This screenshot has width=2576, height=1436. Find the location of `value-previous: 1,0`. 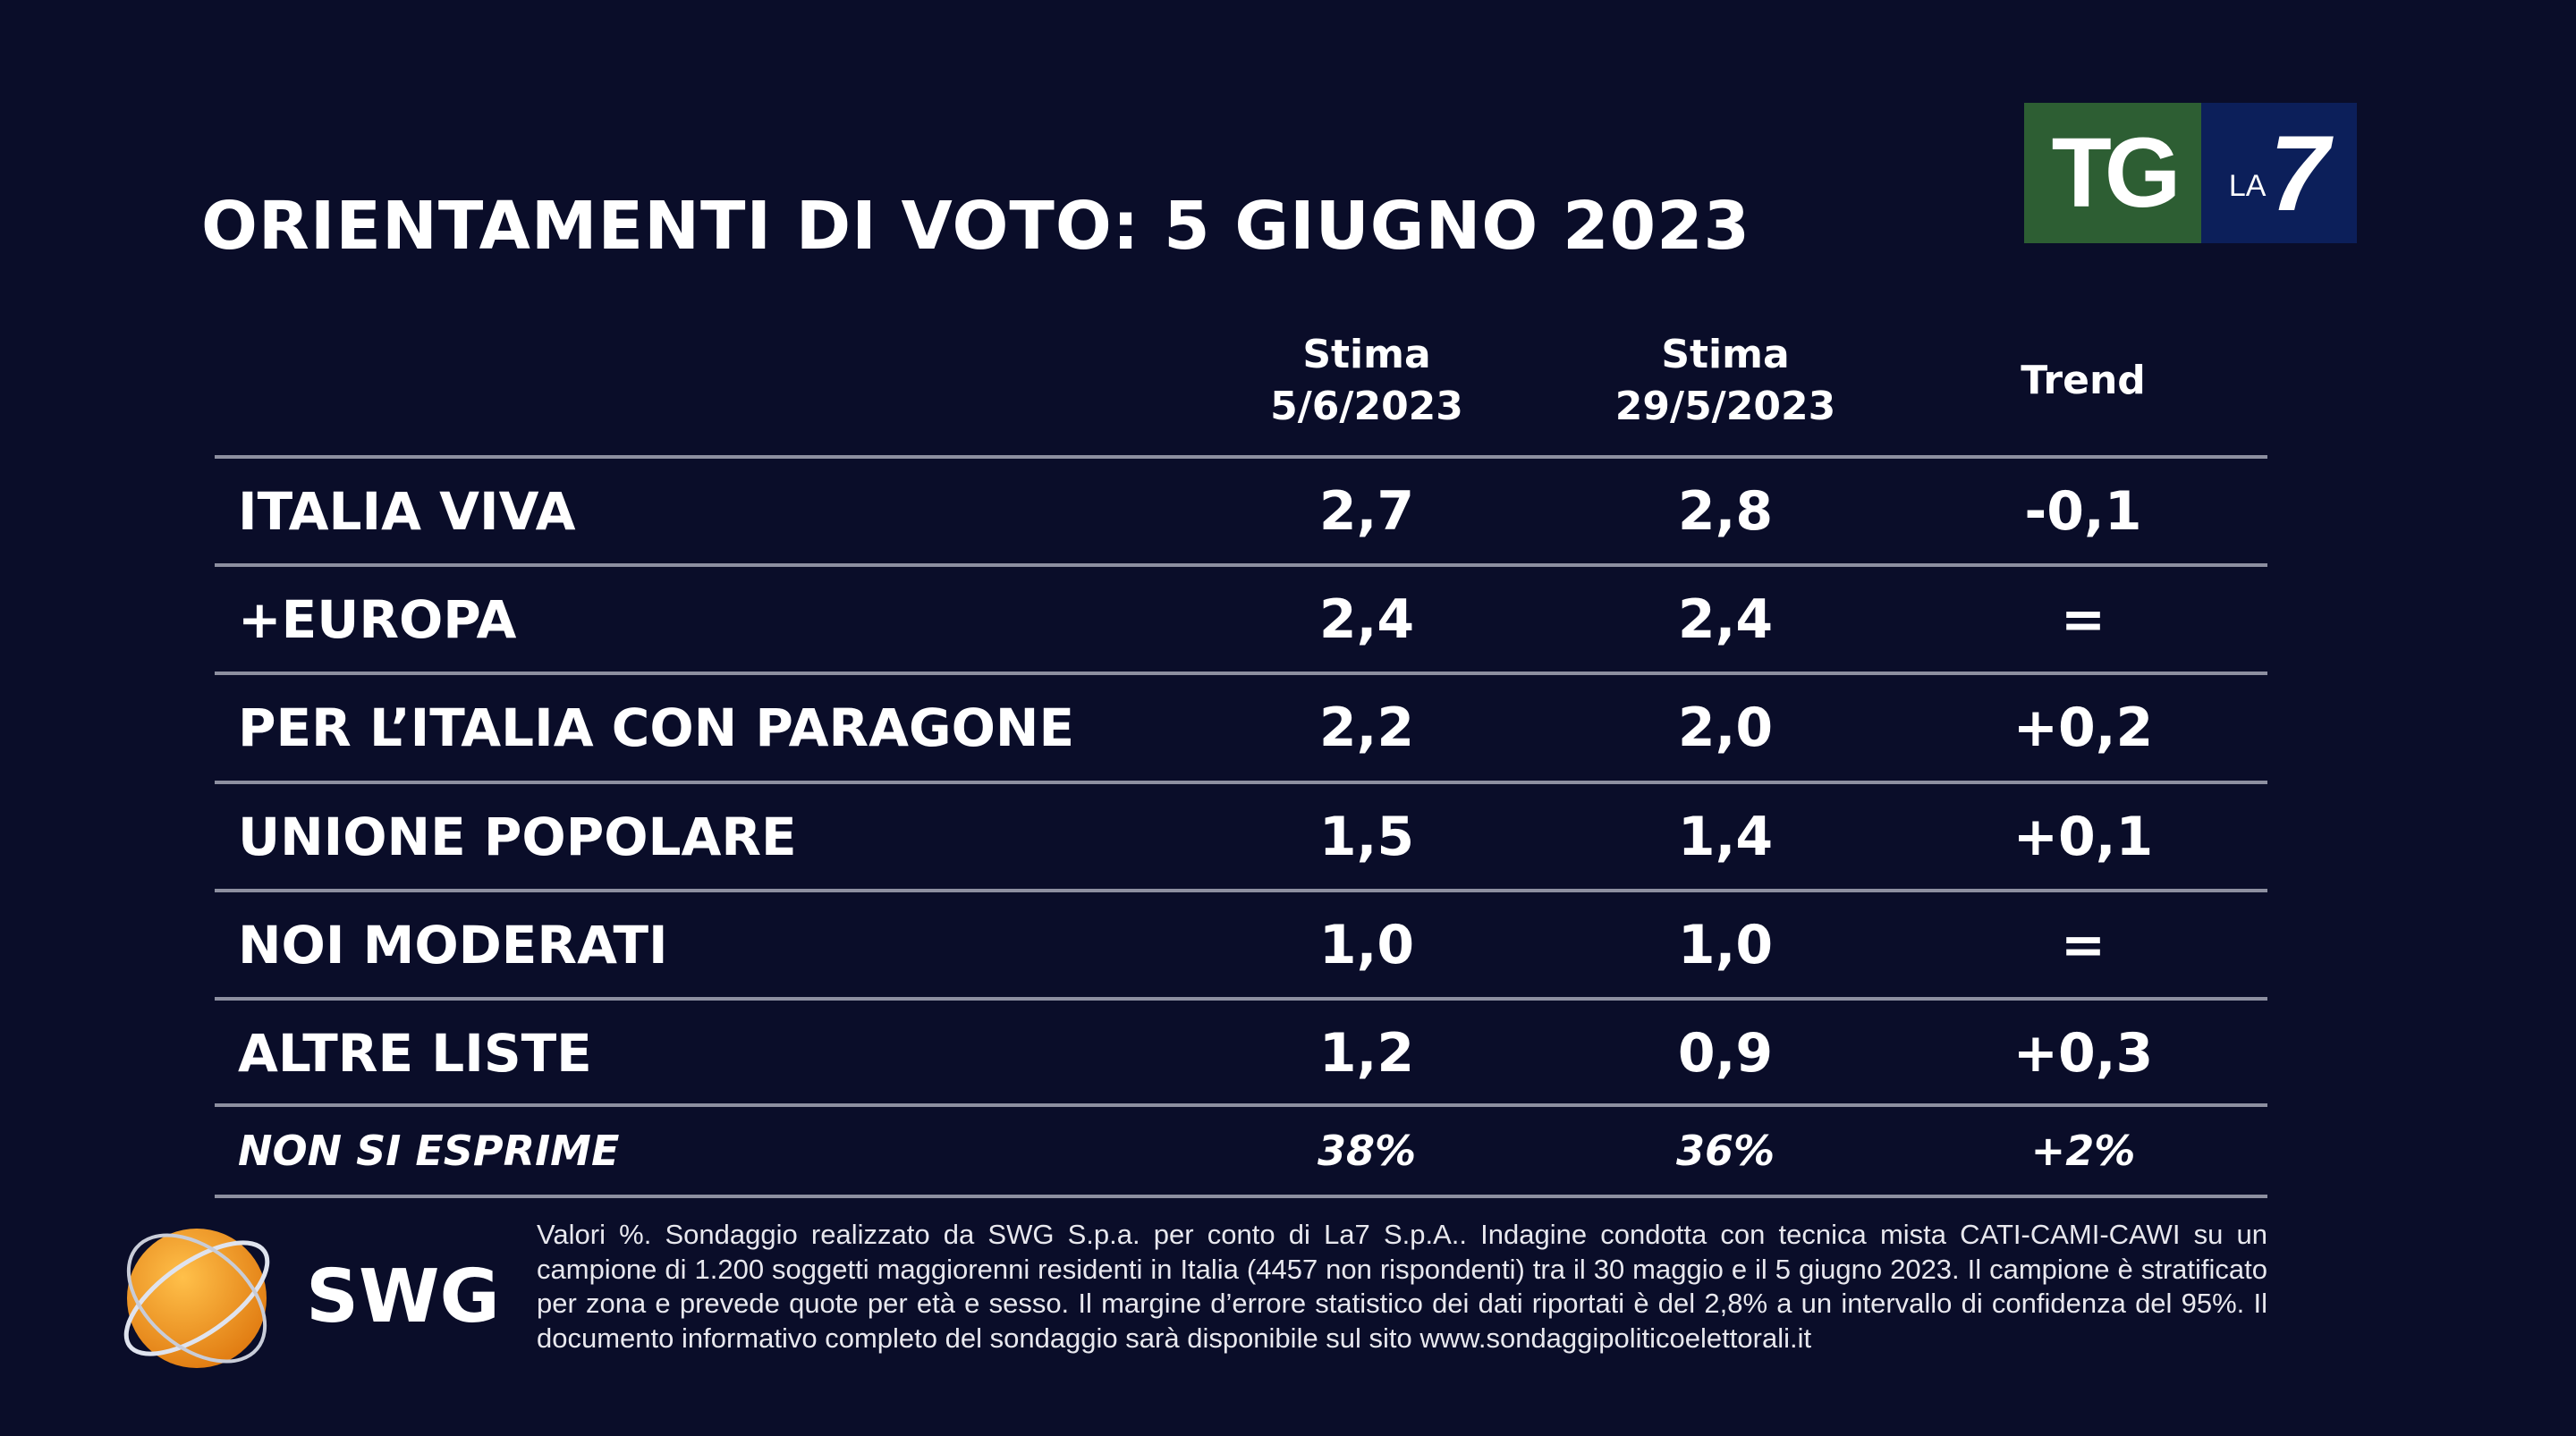

value-previous: 1,0 is located at coordinates (1725, 944).